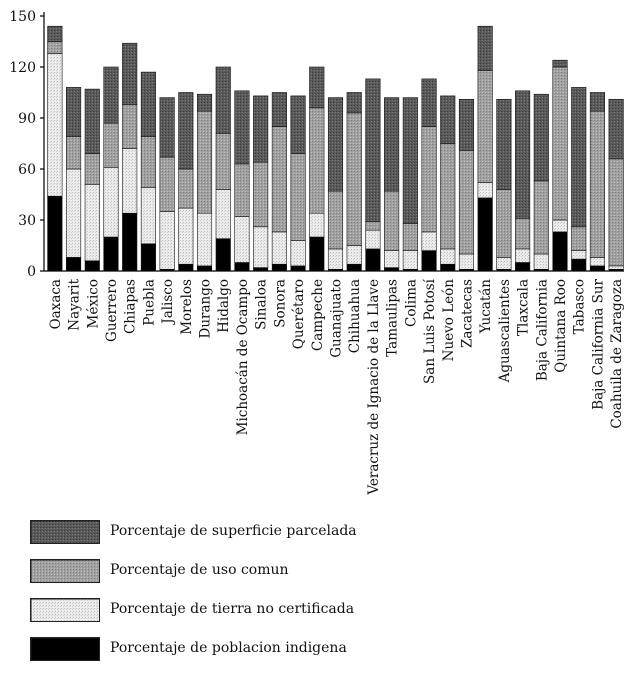 The width and height of the screenshot is (635, 678). What do you see at coordinates (243, 357) in the screenshot?
I see `x-tick-label: Michoacán de Ocampo` at bounding box center [243, 357].